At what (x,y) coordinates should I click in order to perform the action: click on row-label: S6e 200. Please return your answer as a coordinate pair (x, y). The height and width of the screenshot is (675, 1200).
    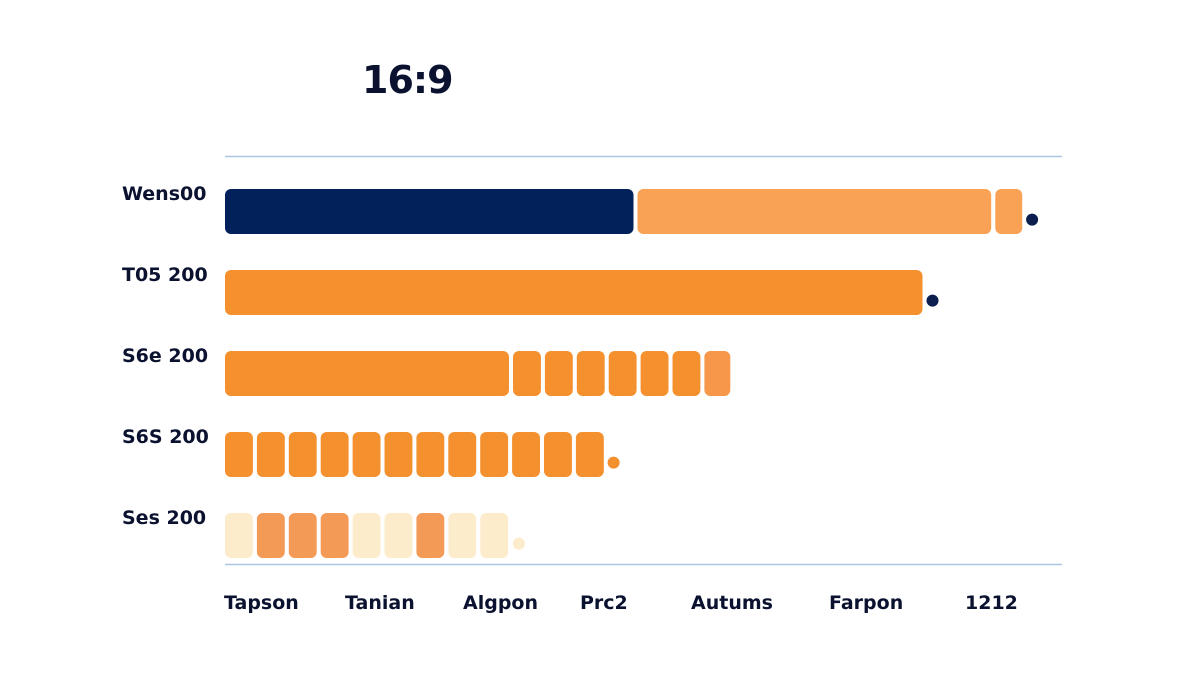
    Looking at the image, I should click on (165, 356).